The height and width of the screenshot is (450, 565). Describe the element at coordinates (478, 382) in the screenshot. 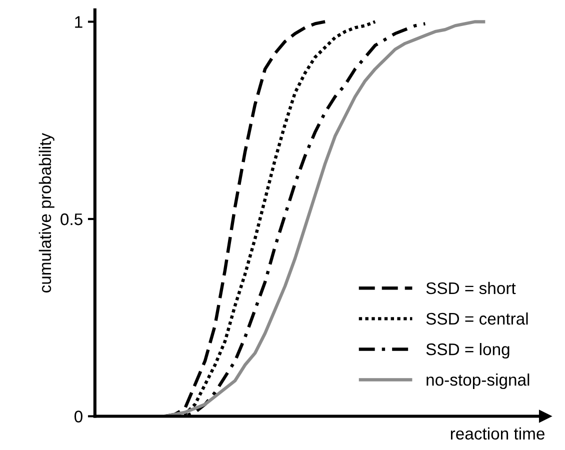

I see `legend-label: no-stop-signal` at that location.